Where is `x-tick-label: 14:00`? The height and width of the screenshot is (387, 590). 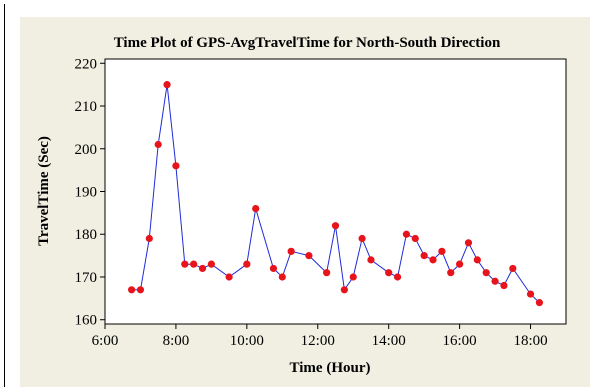
x-tick-label: 14:00 is located at coordinates (389, 341).